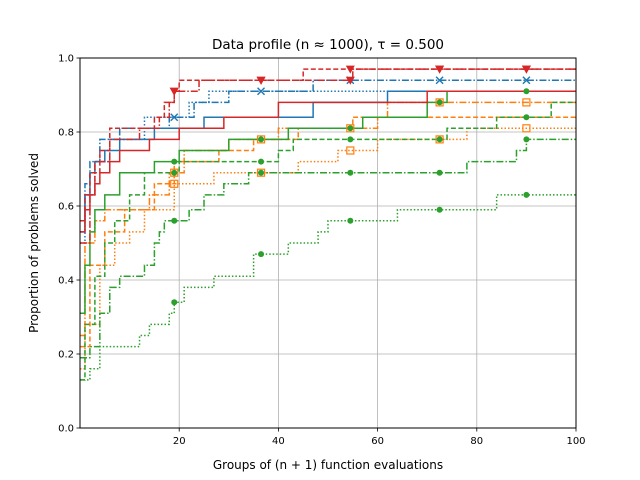 This screenshot has height=480, width=640. I want to click on y-tick-label: 0.0, so click(66, 429).